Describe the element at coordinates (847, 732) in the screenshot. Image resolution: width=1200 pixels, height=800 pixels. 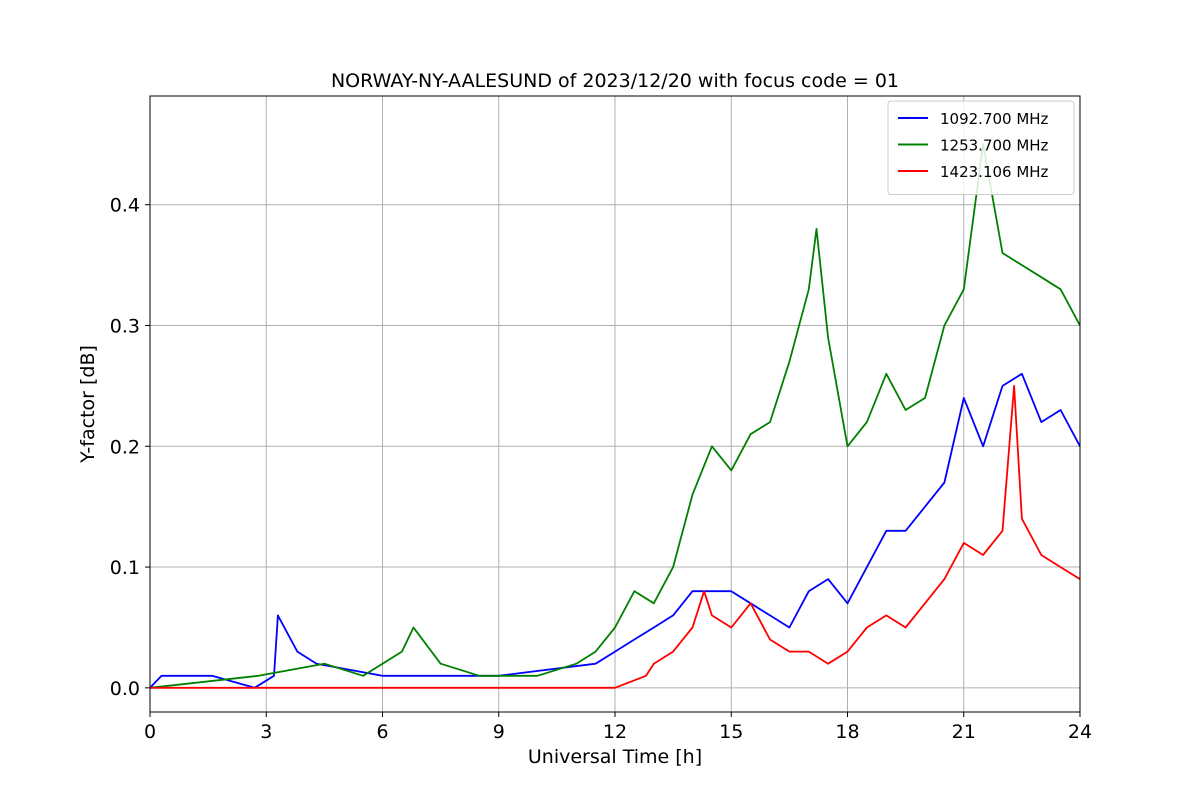
I see `x-tick-label: 18` at that location.